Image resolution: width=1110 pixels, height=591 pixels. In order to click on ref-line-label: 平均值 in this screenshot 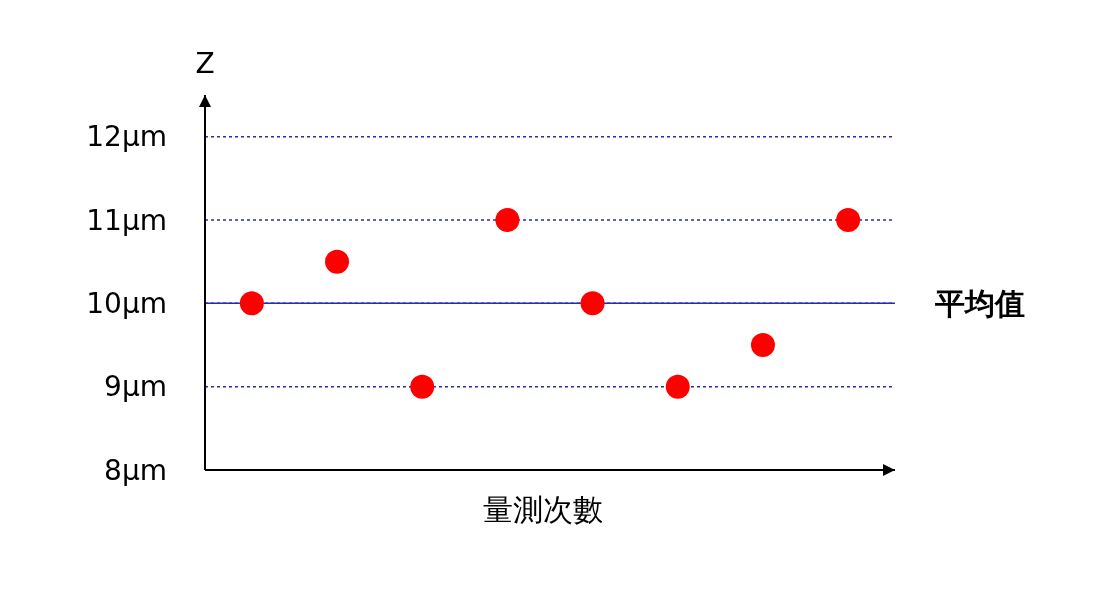, I will do `click(979, 303)`.